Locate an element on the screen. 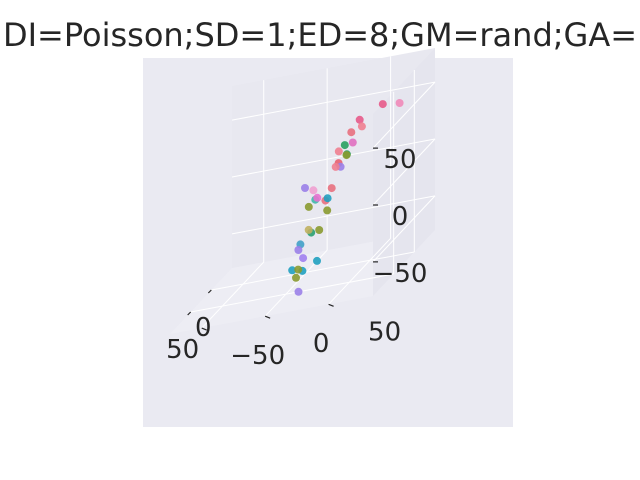 This screenshot has height=480, width=640. y-tick-label: −50 is located at coordinates (257, 356).